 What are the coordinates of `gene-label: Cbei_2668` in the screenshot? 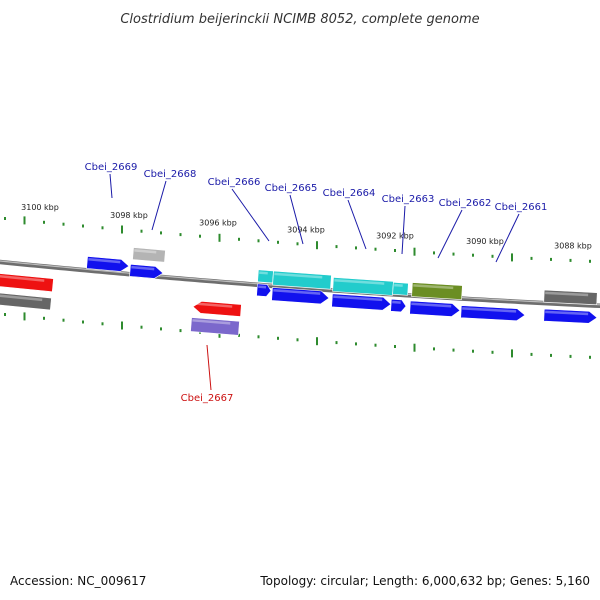 It's located at (170, 174).